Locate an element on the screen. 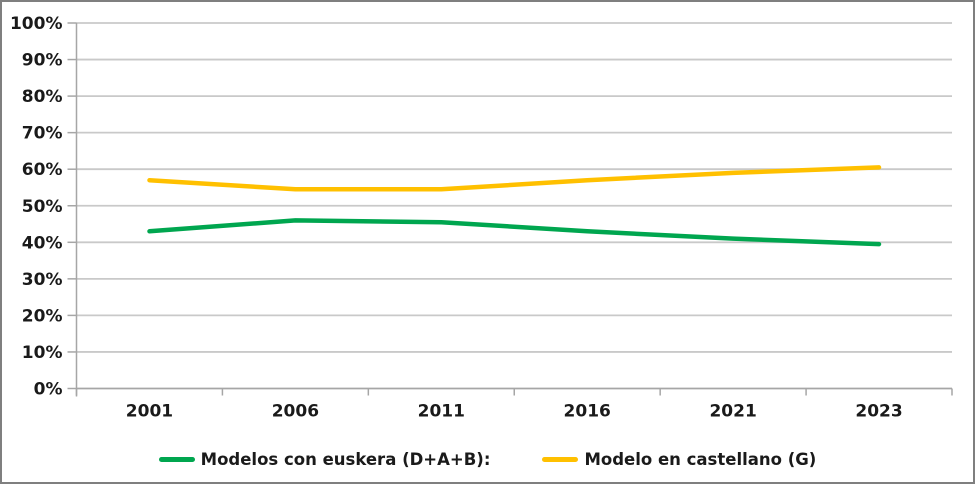 Image resolution: width=975 pixels, height=484 pixels. legend-label-euskera: Modelos con euskera (D+A+B): is located at coordinates (345, 459).